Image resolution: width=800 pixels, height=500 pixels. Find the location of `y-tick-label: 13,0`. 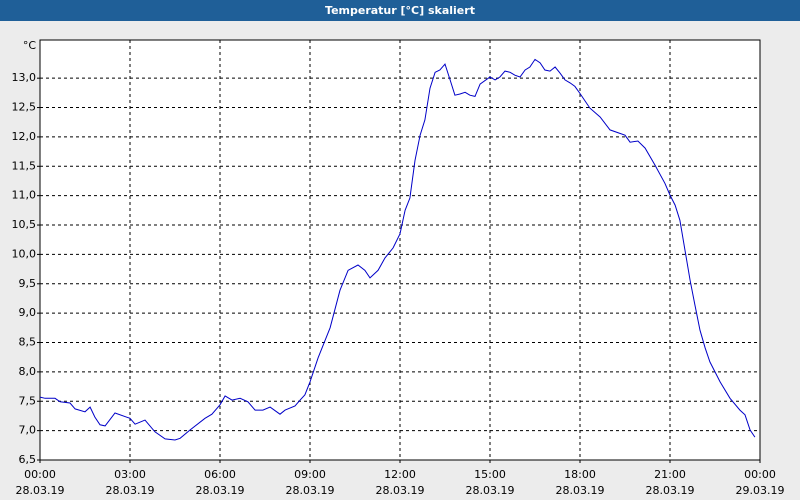

y-tick-label: 13,0 is located at coordinates (24, 77).